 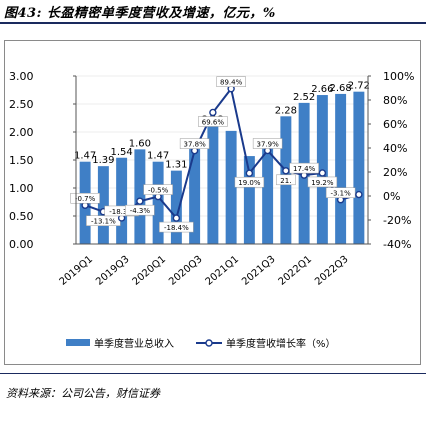 What do you see at coordinates (121, 212) in the screenshot?
I see `growth-data-label: -18.3%` at bounding box center [121, 212].